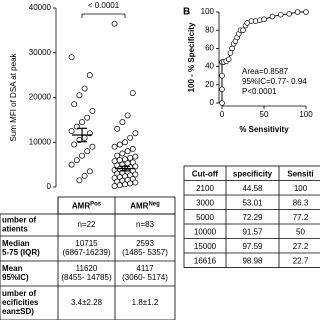 Image resolution: width=320 pixels, height=320 pixels. I want to click on cell: 15000, so click(205, 246).